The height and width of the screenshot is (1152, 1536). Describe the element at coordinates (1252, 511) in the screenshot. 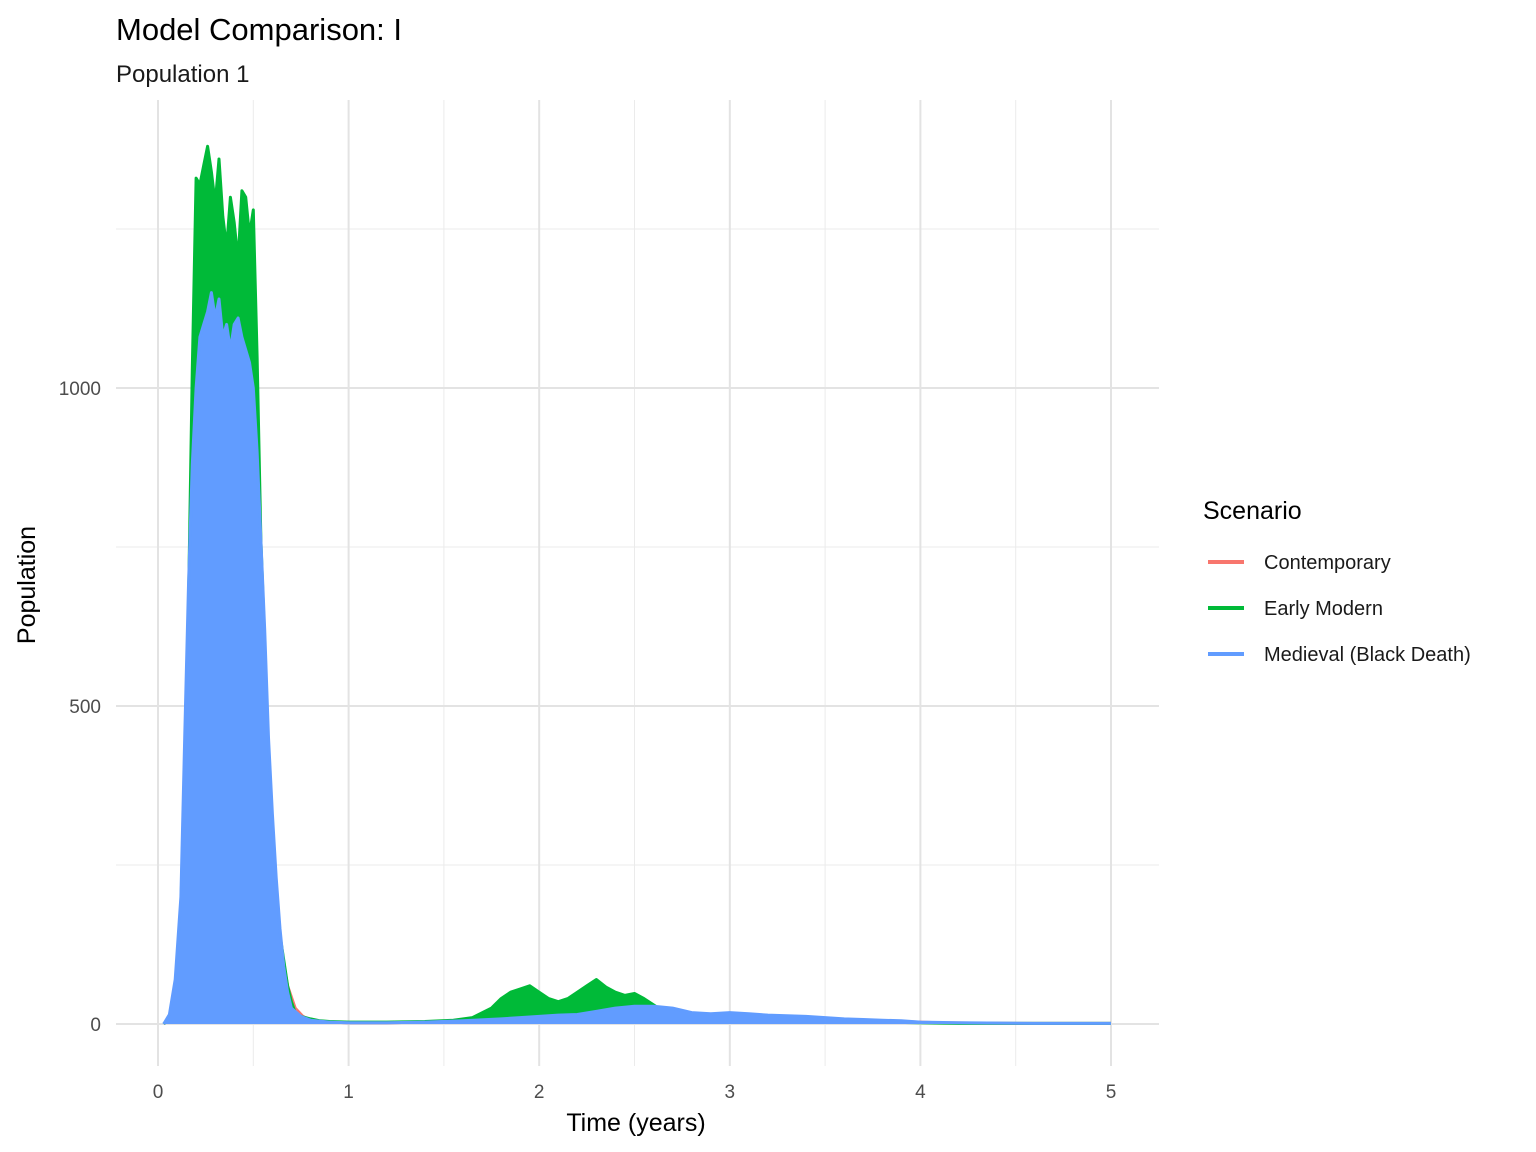

I see `legend-title: Scenario` at that location.